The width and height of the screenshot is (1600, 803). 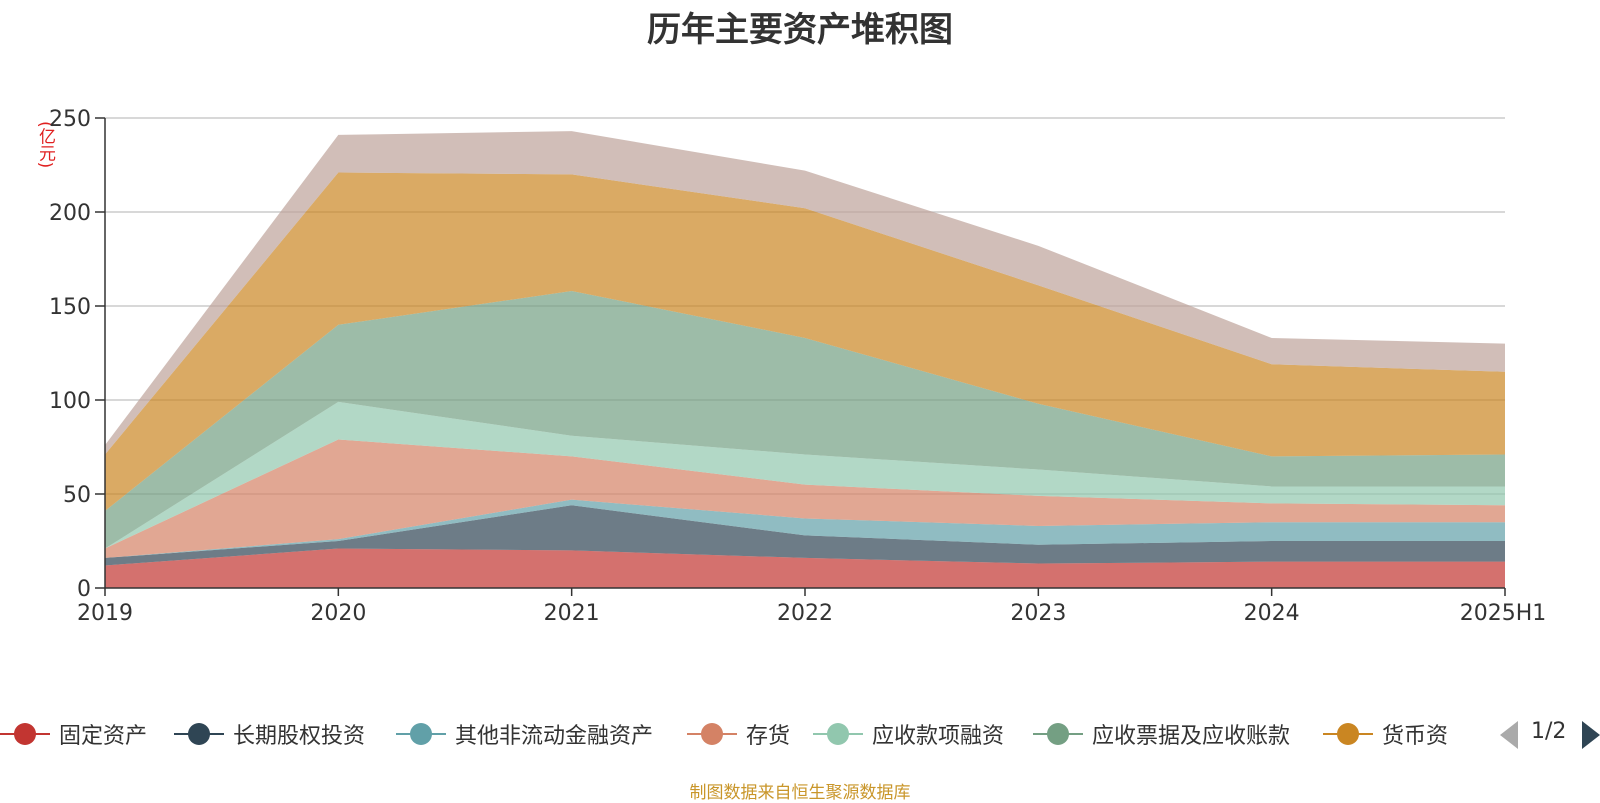 I want to click on data-source-note: 制图数据来自恒生聚源数据库, so click(x=800, y=793).